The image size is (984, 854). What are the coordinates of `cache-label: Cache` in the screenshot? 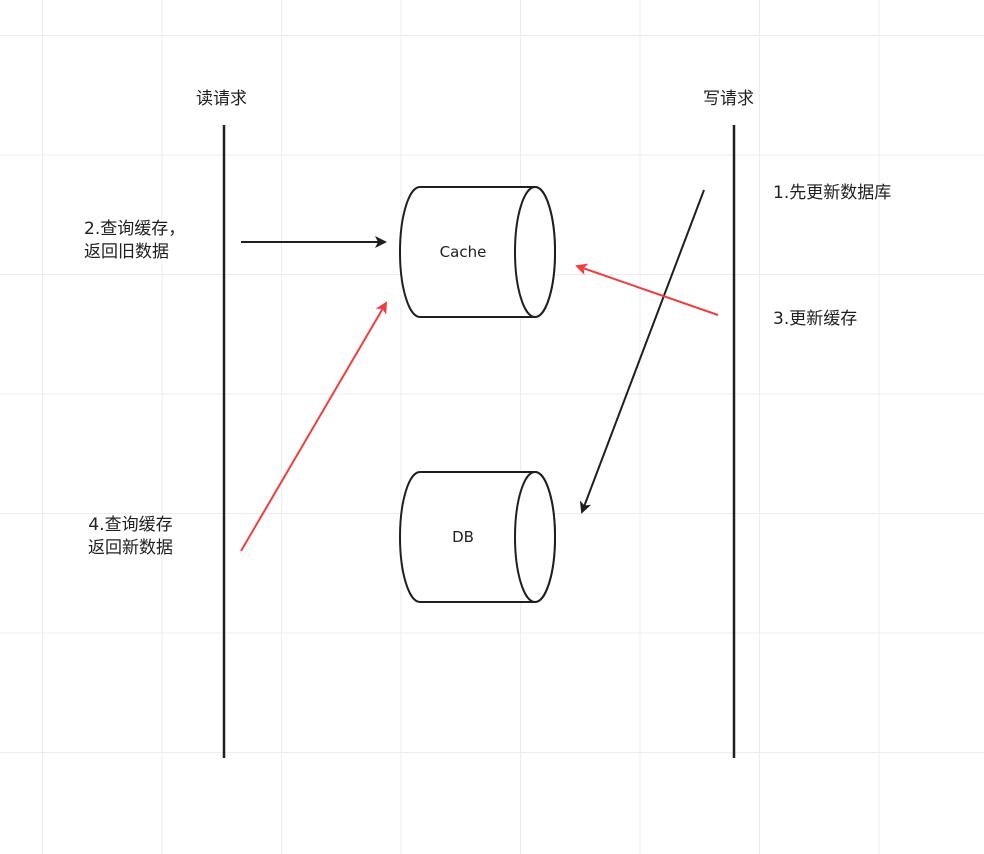 It's located at (463, 252).